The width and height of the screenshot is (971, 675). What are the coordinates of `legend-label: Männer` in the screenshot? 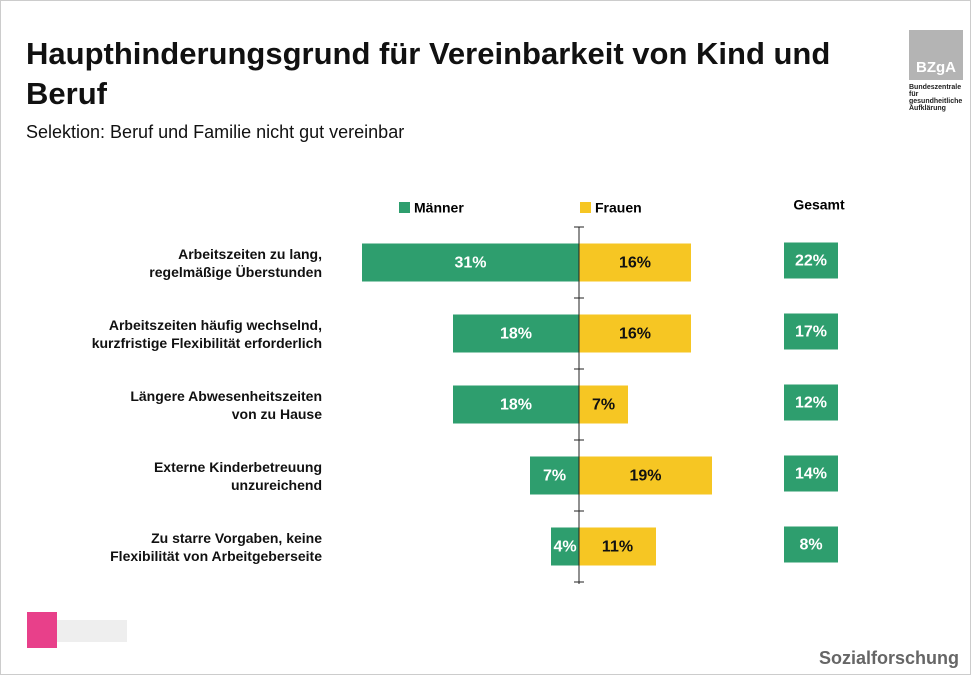 It's located at (439, 208).